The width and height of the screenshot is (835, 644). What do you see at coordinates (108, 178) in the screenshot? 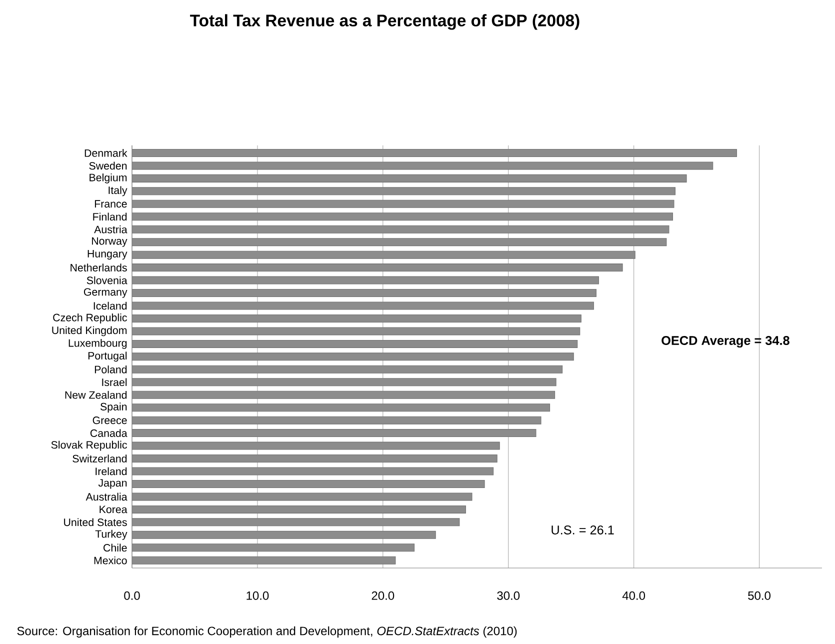
I see `y-tick-label: Belgium` at bounding box center [108, 178].